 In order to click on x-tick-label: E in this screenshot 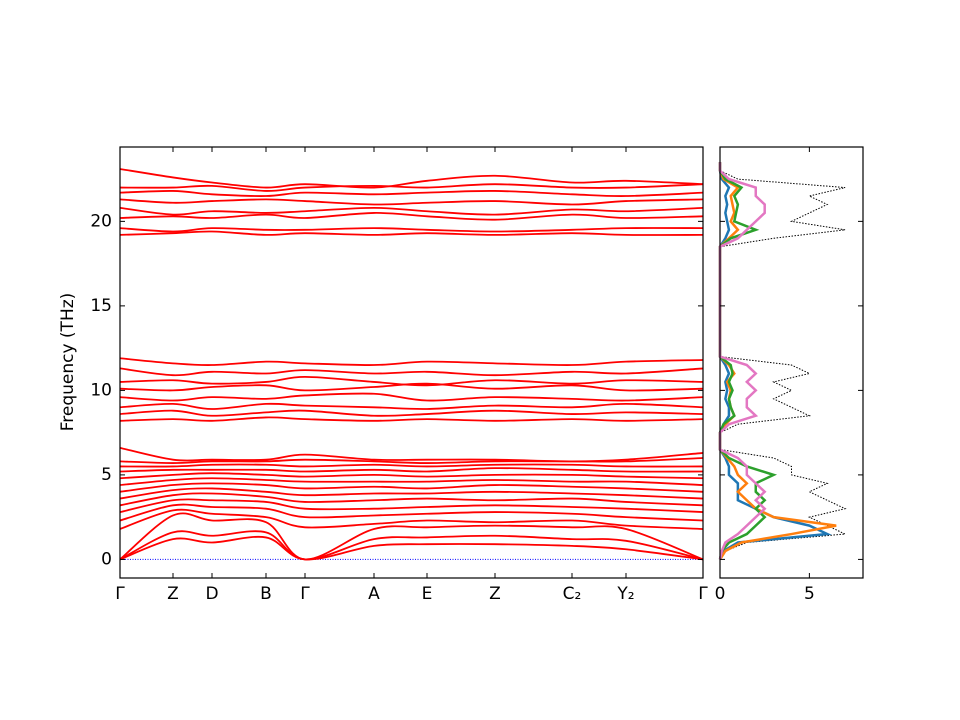, I will do `click(427, 594)`.